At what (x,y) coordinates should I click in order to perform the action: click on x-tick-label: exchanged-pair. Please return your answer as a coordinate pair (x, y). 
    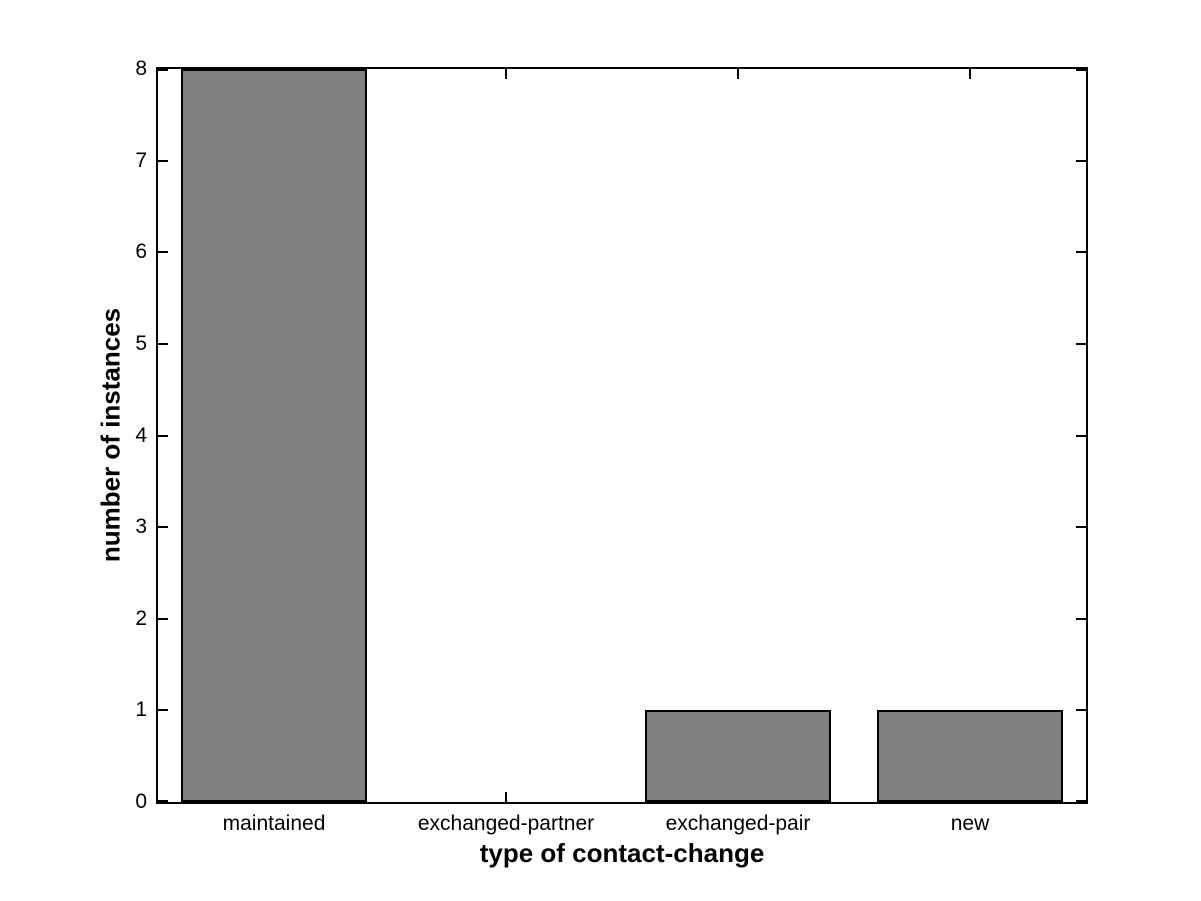
    Looking at the image, I should click on (738, 823).